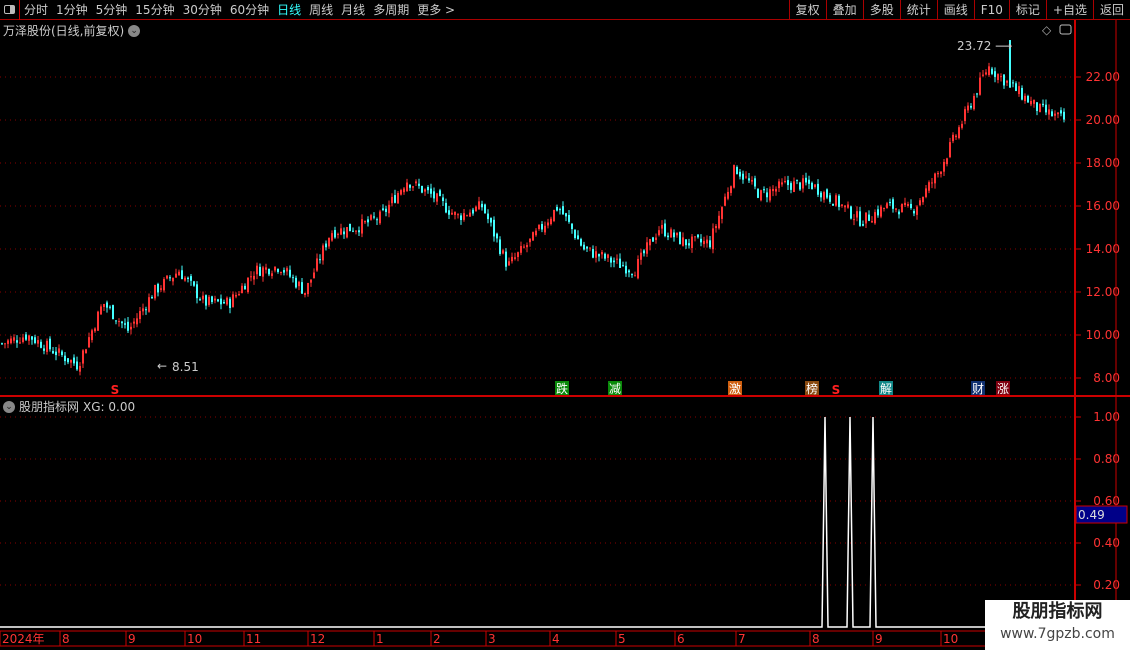 The height and width of the screenshot is (650, 1130). Describe the element at coordinates (249, 10) in the screenshot. I see `period-tab: 60分钟` at that location.